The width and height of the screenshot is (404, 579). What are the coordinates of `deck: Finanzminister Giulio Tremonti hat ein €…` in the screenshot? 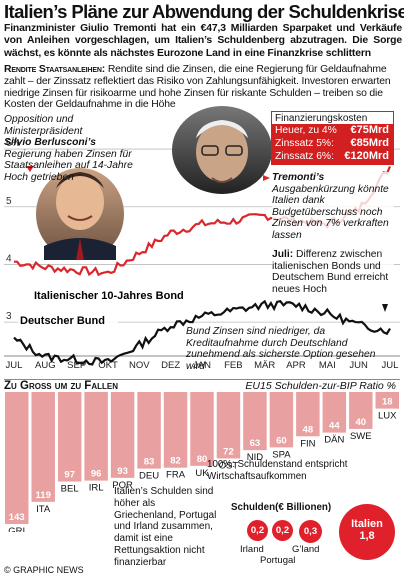 It's located at (203, 41).